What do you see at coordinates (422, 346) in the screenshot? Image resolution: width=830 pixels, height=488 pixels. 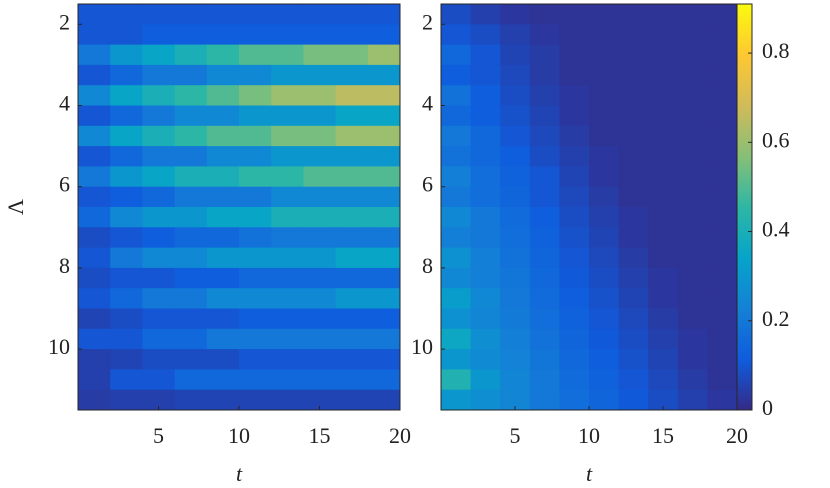 I see `y-tick-label: 10` at bounding box center [422, 346].